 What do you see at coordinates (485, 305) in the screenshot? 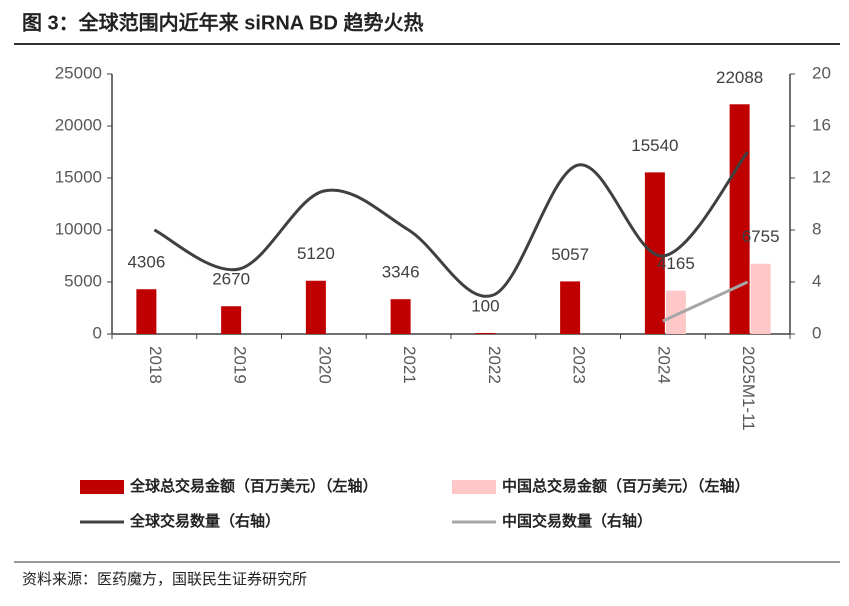
I see `data-label: 100` at bounding box center [485, 305].